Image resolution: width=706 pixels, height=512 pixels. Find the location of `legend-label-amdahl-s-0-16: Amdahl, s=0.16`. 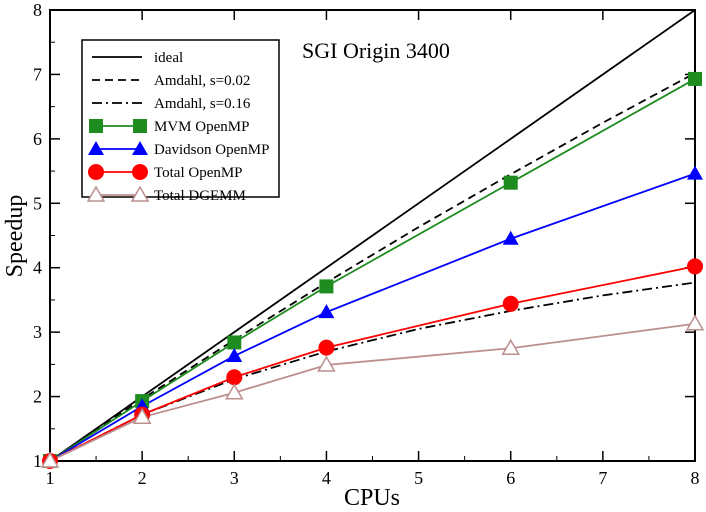

legend-label-amdahl-s-0-16: Amdahl, s=0.16 is located at coordinates (202, 104).